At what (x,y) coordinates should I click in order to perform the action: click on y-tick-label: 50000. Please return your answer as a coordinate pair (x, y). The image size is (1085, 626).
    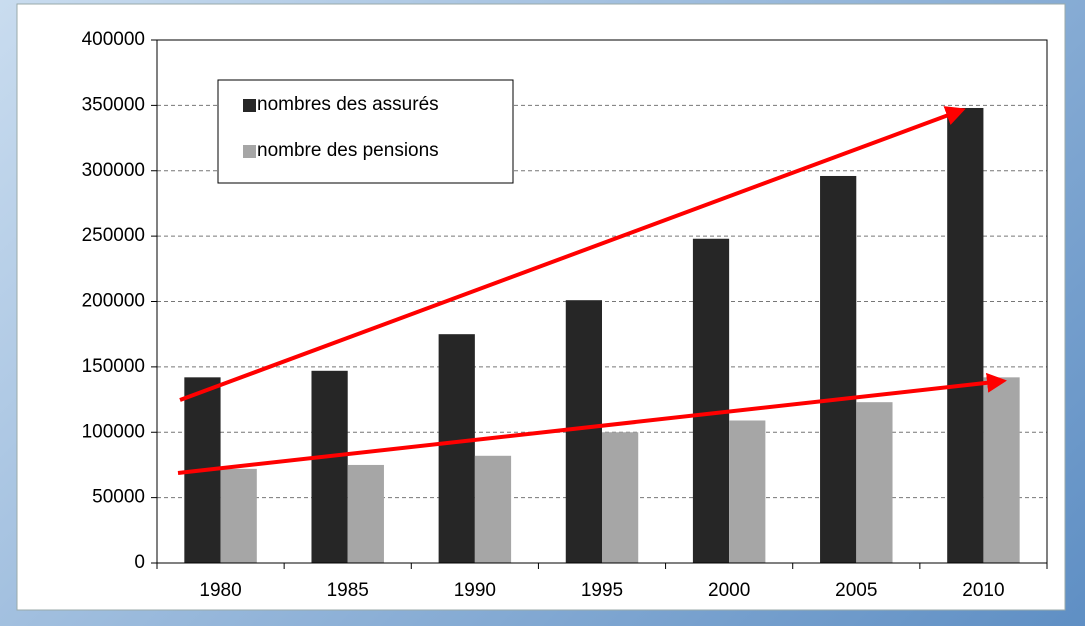
    Looking at the image, I should click on (118, 497).